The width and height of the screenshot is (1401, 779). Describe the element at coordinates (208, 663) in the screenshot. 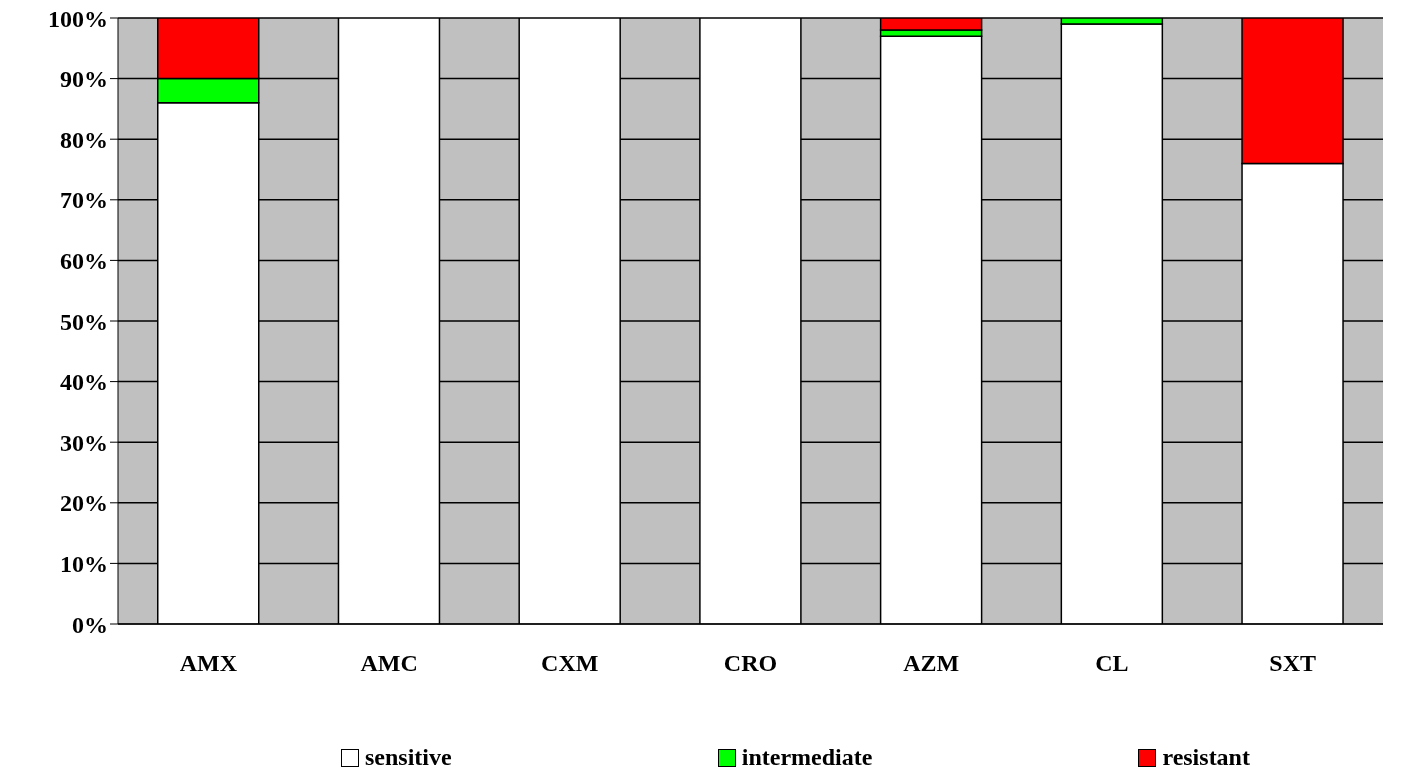

I see `x-tick-label: AMX` at that location.